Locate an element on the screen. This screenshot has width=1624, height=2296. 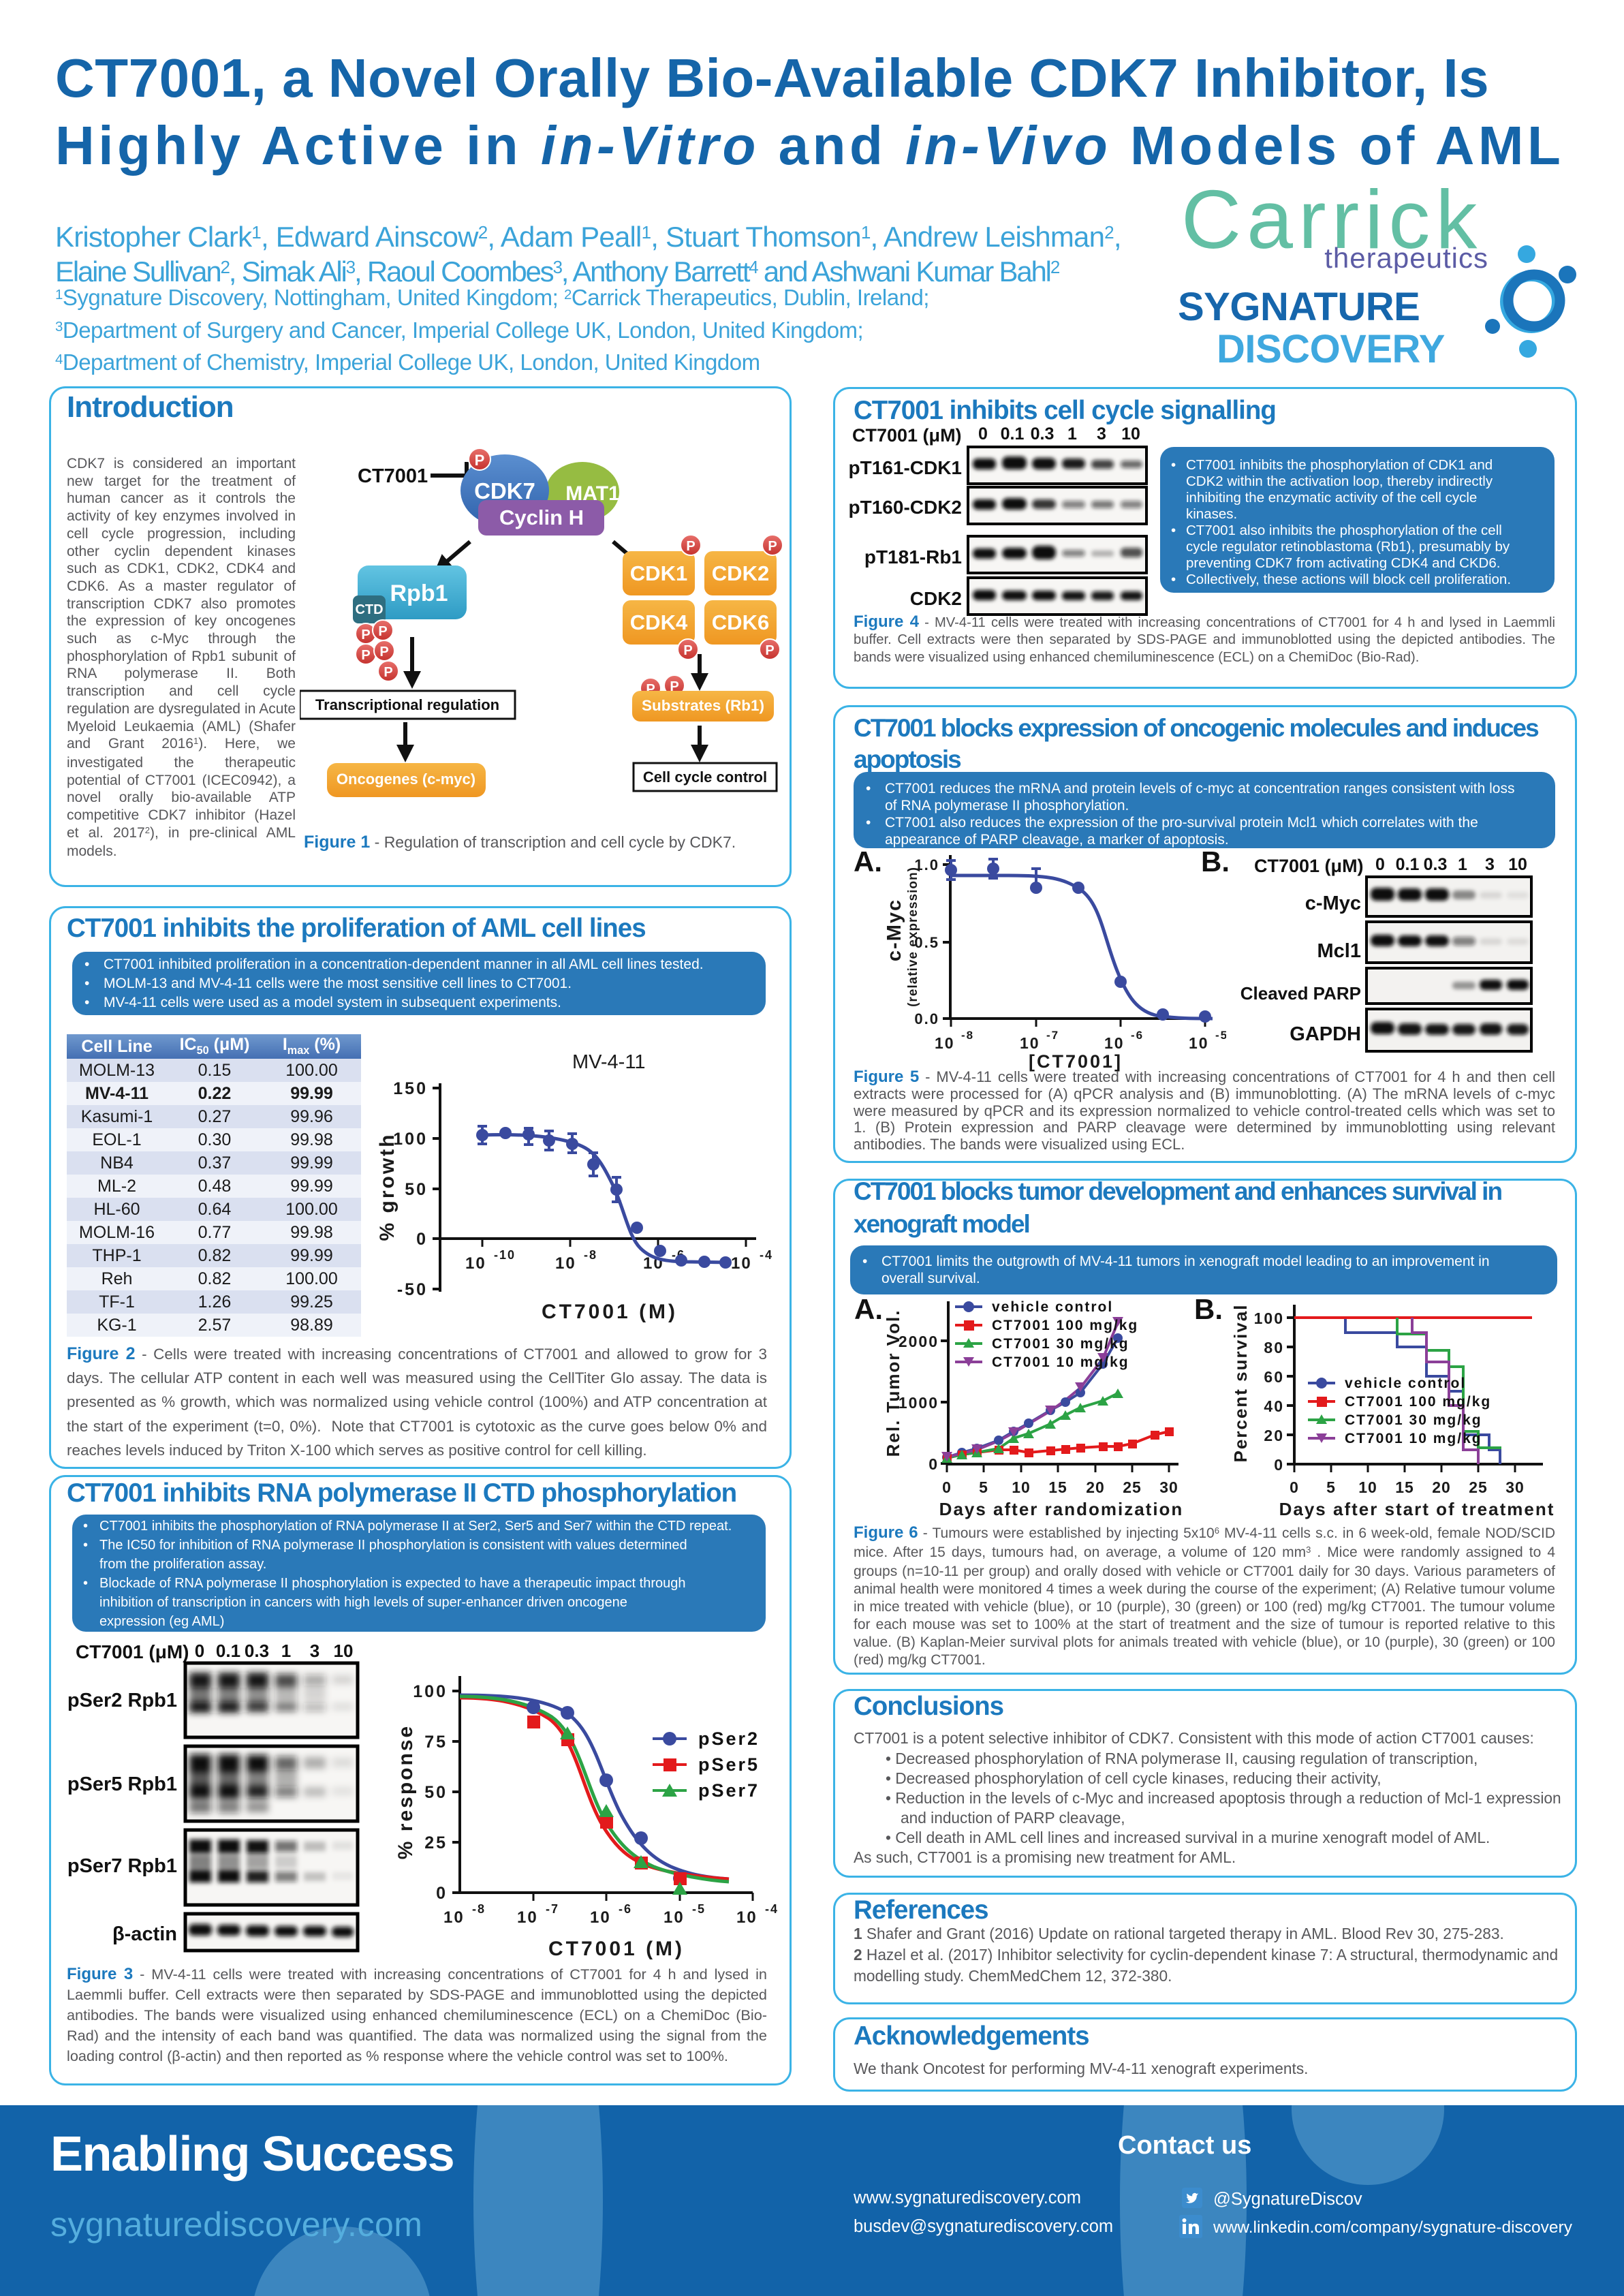
svg-text: 60 is located at coordinates (1274, 1377).